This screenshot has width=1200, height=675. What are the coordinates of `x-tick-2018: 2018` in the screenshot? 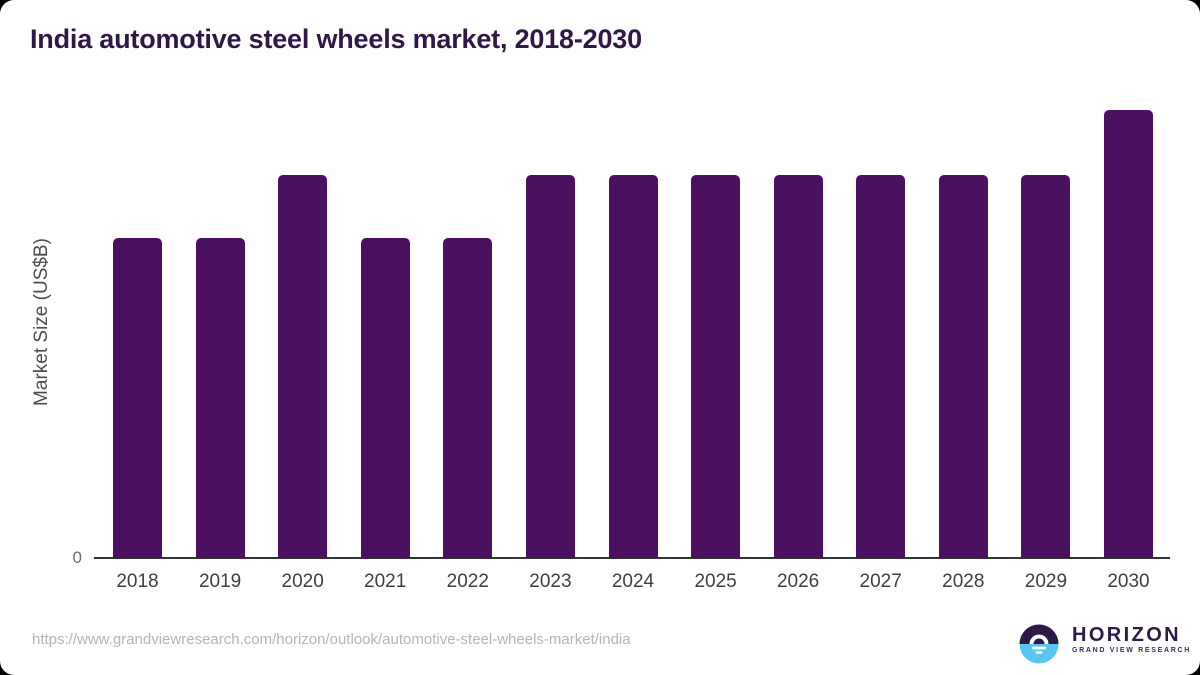 It's located at (137, 581).